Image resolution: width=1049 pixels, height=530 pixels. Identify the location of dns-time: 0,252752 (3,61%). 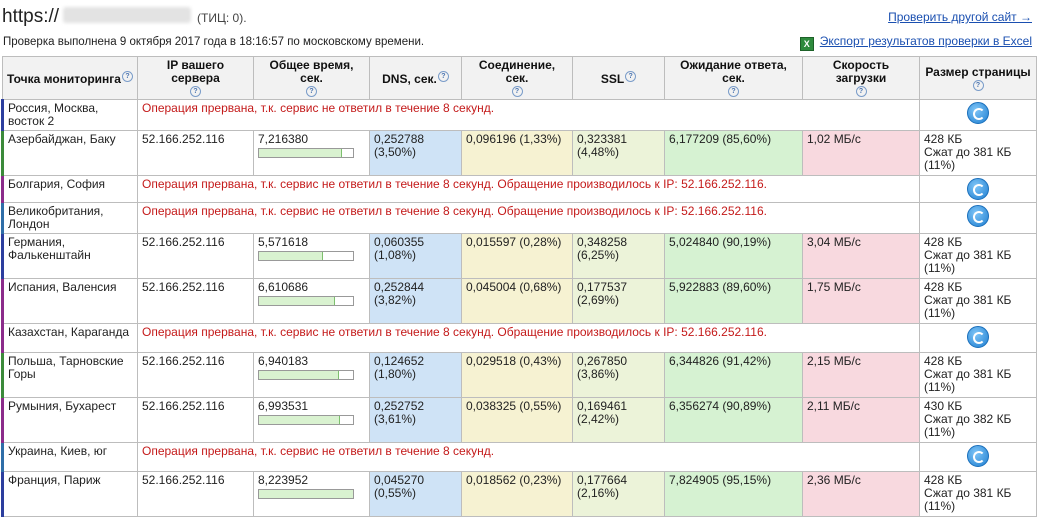
(415, 420).